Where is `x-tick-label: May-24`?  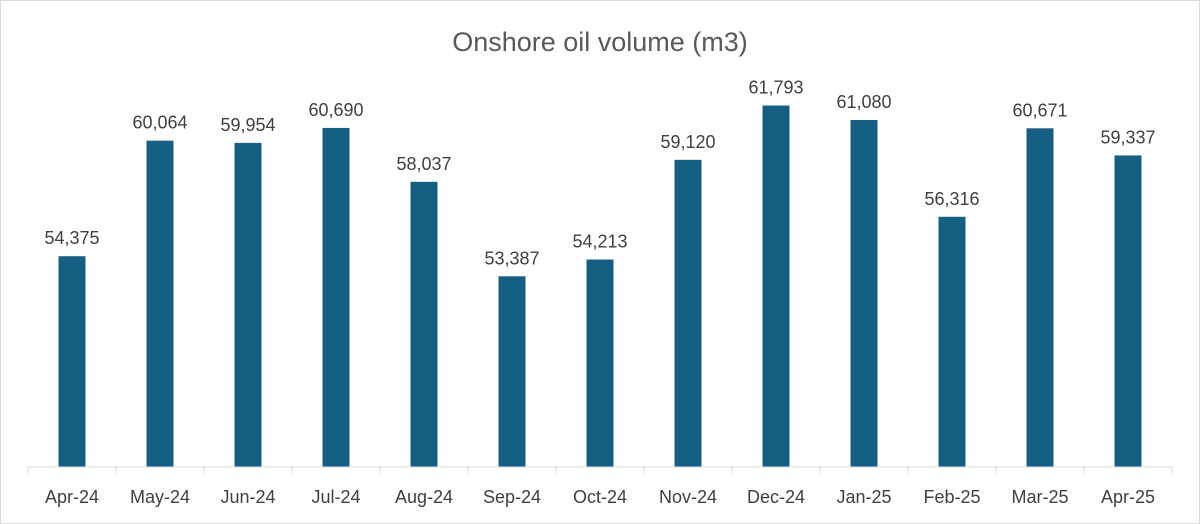 x-tick-label: May-24 is located at coordinates (160, 497).